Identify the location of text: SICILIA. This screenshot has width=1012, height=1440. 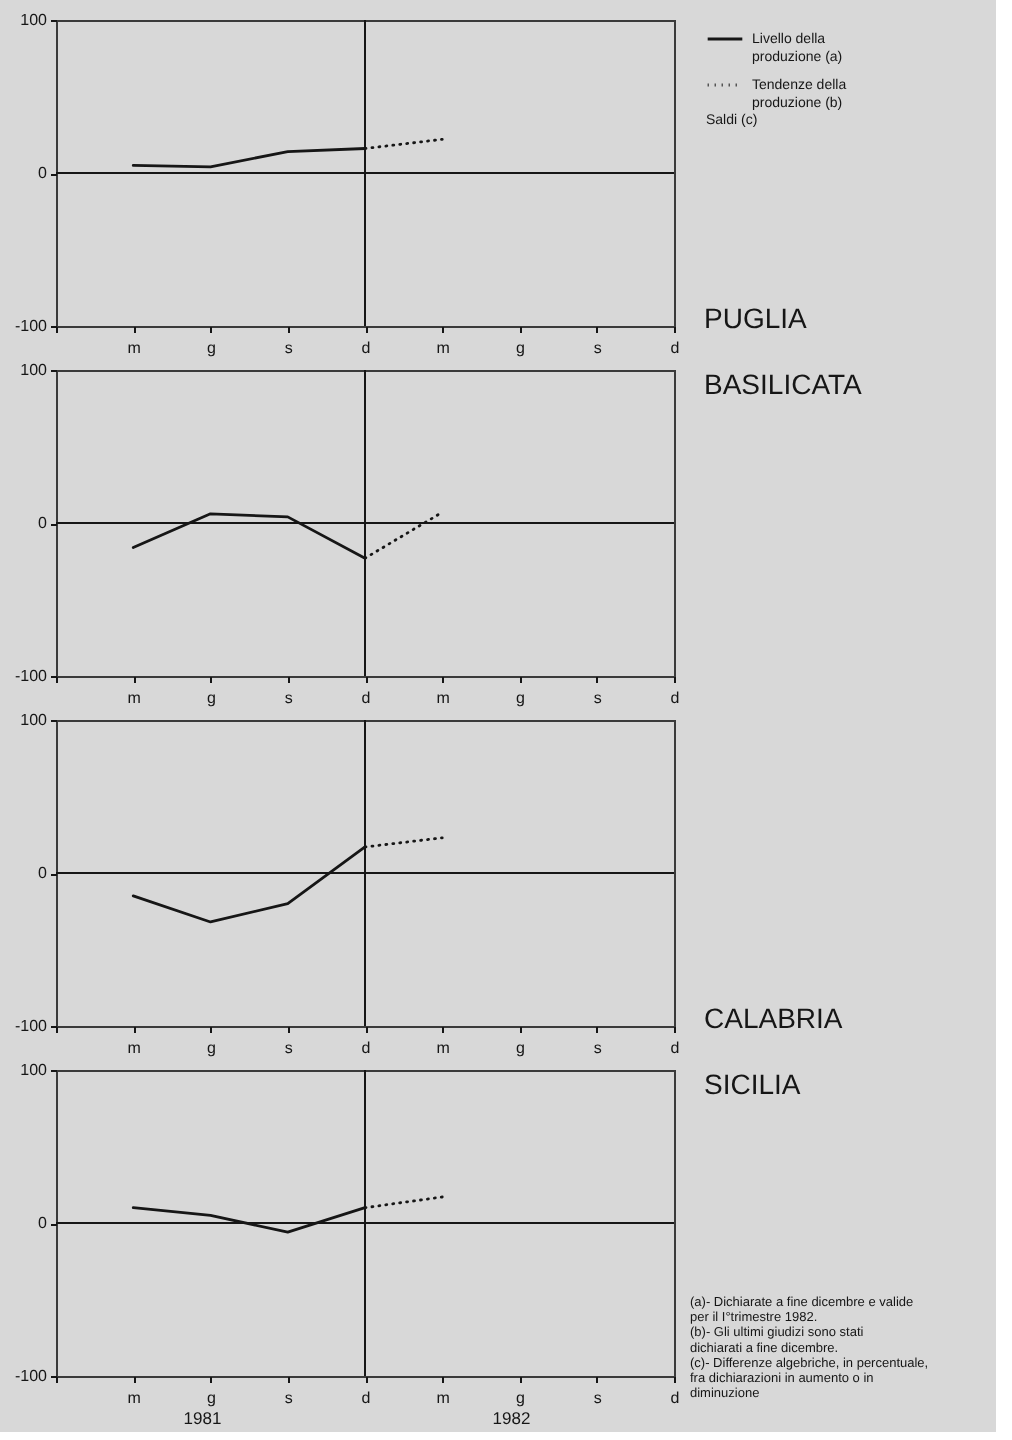
(753, 1084).